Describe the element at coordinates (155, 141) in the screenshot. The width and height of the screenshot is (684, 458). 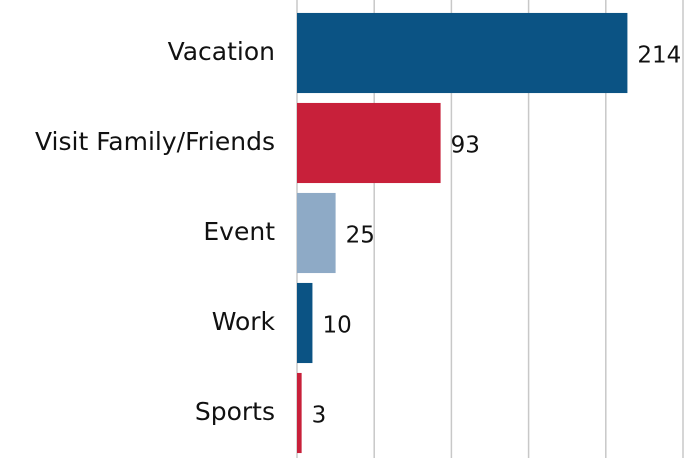
I see `category-label: Visit Family/Friends` at that location.